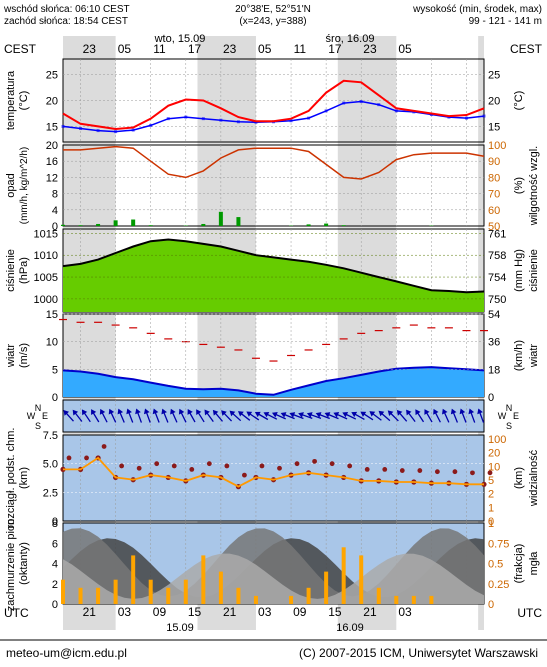  I want to click on visibility-tick: 10, so click(494, 467).